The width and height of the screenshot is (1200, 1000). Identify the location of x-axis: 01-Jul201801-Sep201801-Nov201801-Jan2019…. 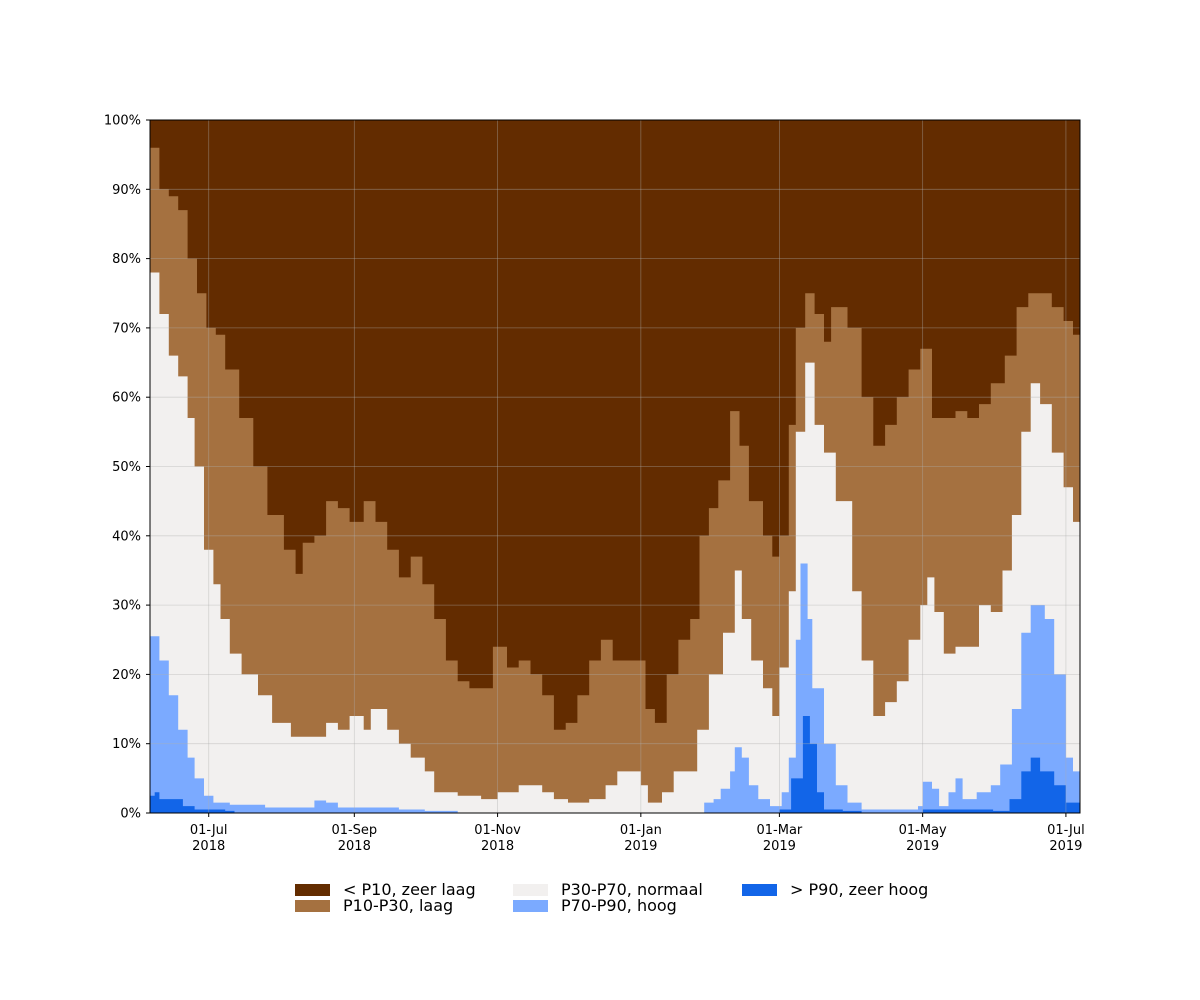
(637, 833).